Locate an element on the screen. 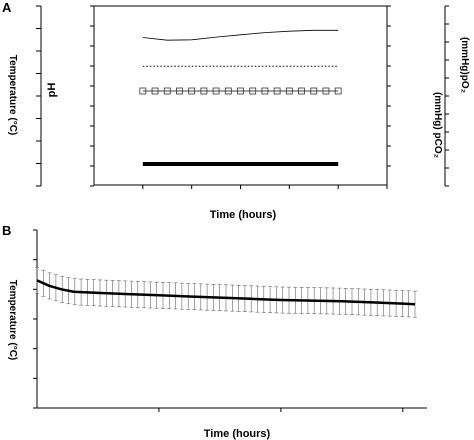 This screenshot has height=440, width=474. temperature-series-line is located at coordinates (226, 292).